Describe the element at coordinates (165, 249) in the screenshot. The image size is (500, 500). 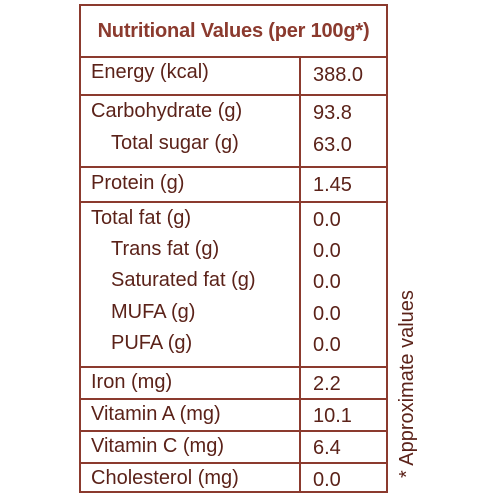
I see `row-label: Trans fat (g)` at that location.